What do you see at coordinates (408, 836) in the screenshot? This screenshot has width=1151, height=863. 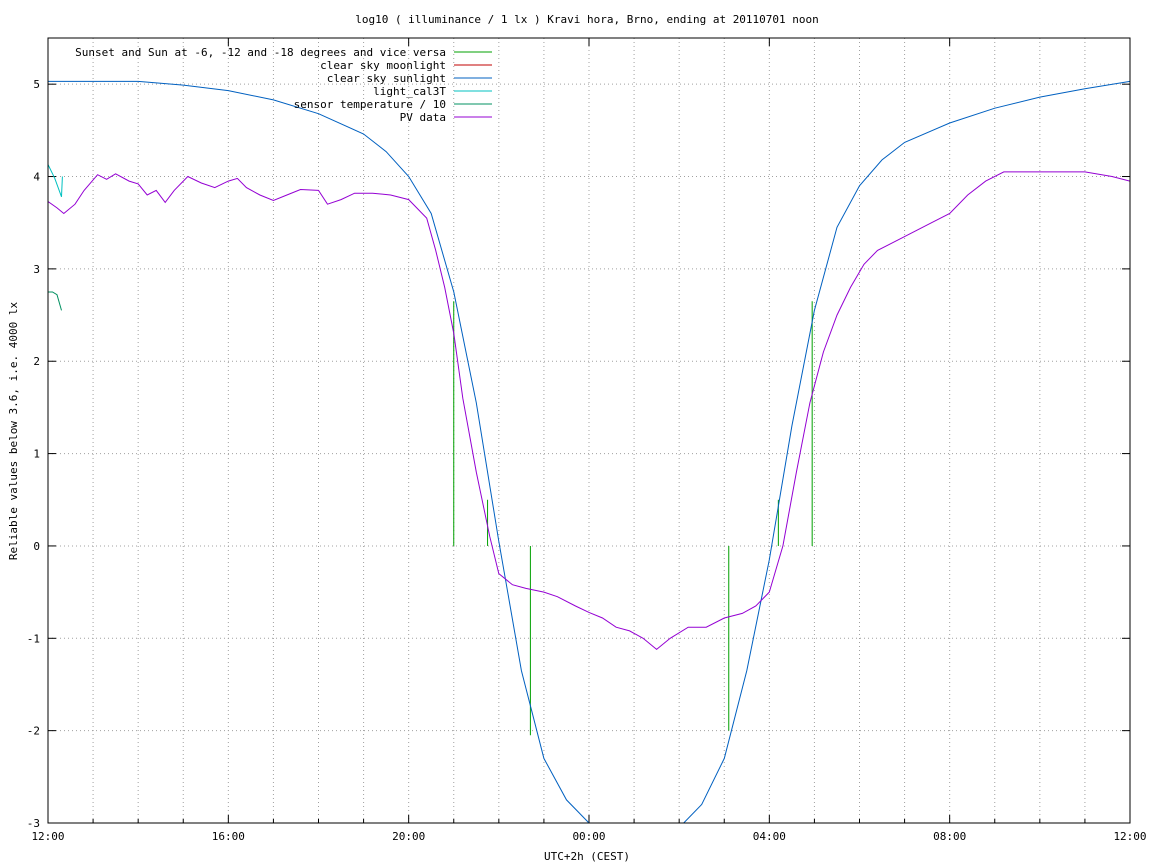 I see `x-tick-label: 20:00` at bounding box center [408, 836].